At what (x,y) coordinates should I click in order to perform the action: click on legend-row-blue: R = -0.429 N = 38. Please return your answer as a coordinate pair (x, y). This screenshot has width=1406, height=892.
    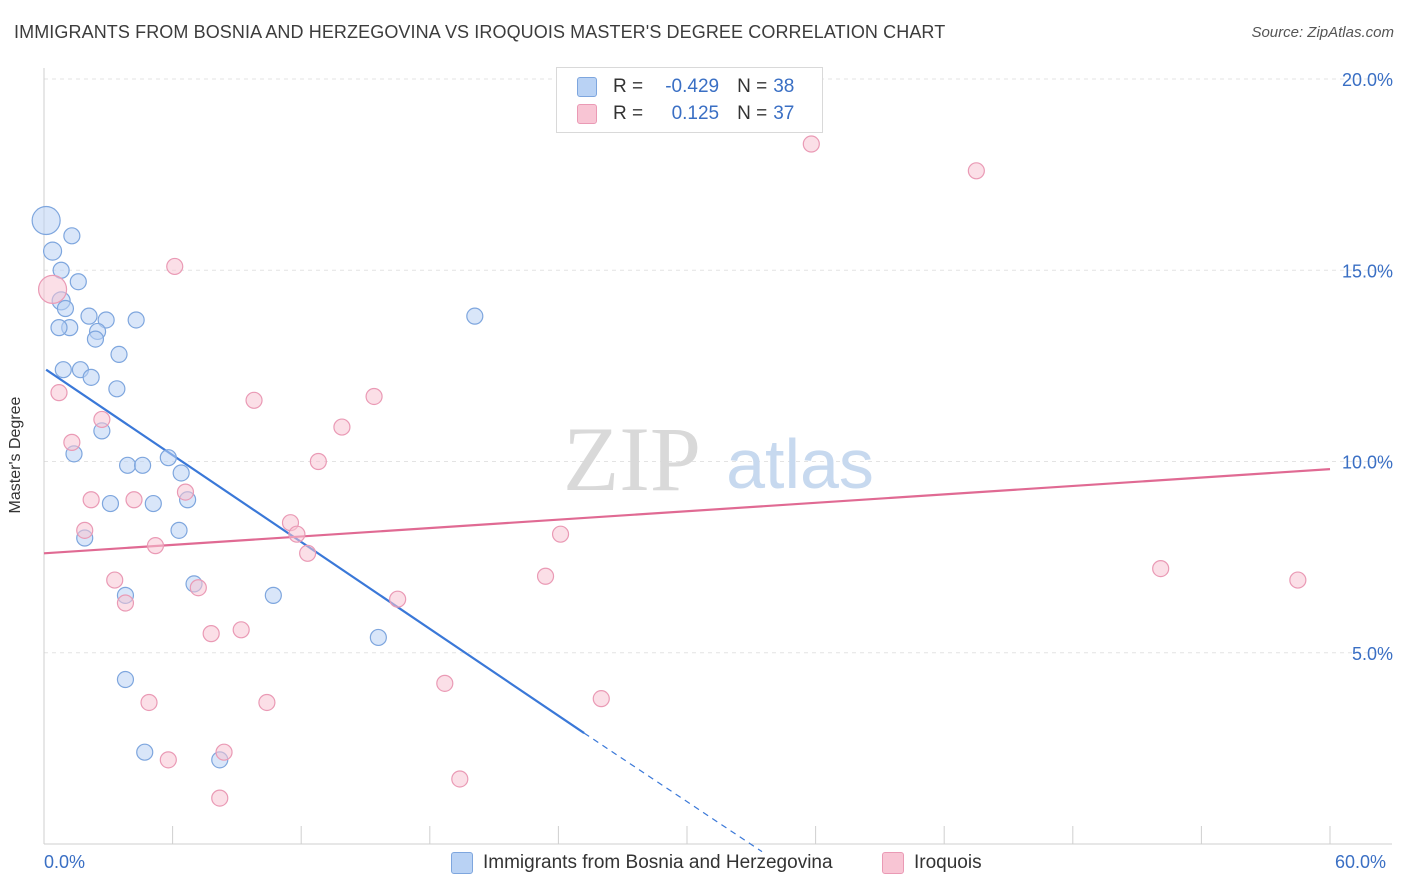
    Looking at the image, I should click on (685, 87).